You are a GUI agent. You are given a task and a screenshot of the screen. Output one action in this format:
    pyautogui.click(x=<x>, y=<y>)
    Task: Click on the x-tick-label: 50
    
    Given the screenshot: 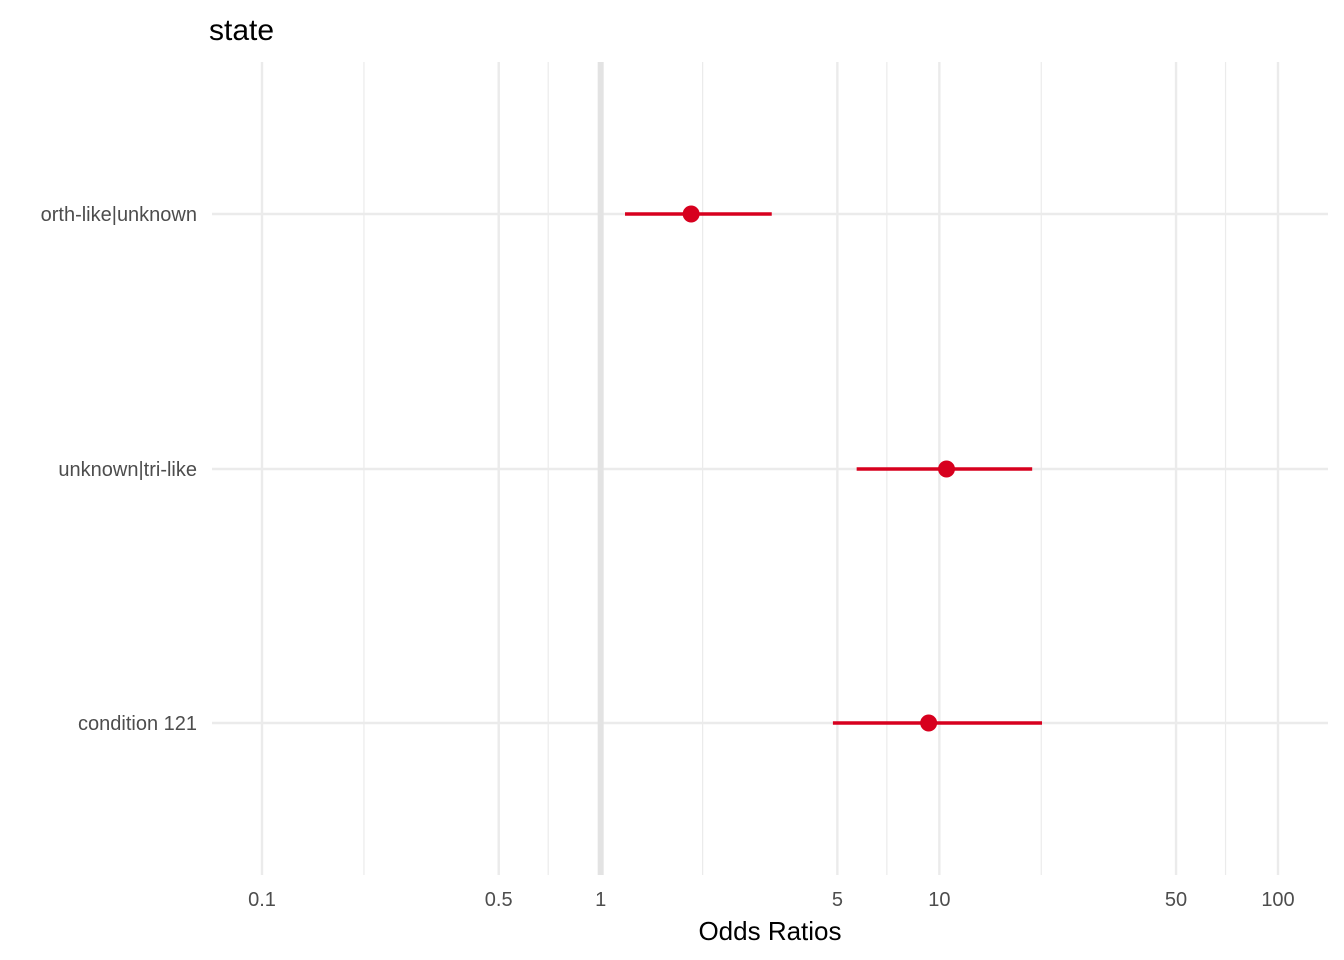 What is the action you would take?
    pyautogui.click(x=1176, y=900)
    